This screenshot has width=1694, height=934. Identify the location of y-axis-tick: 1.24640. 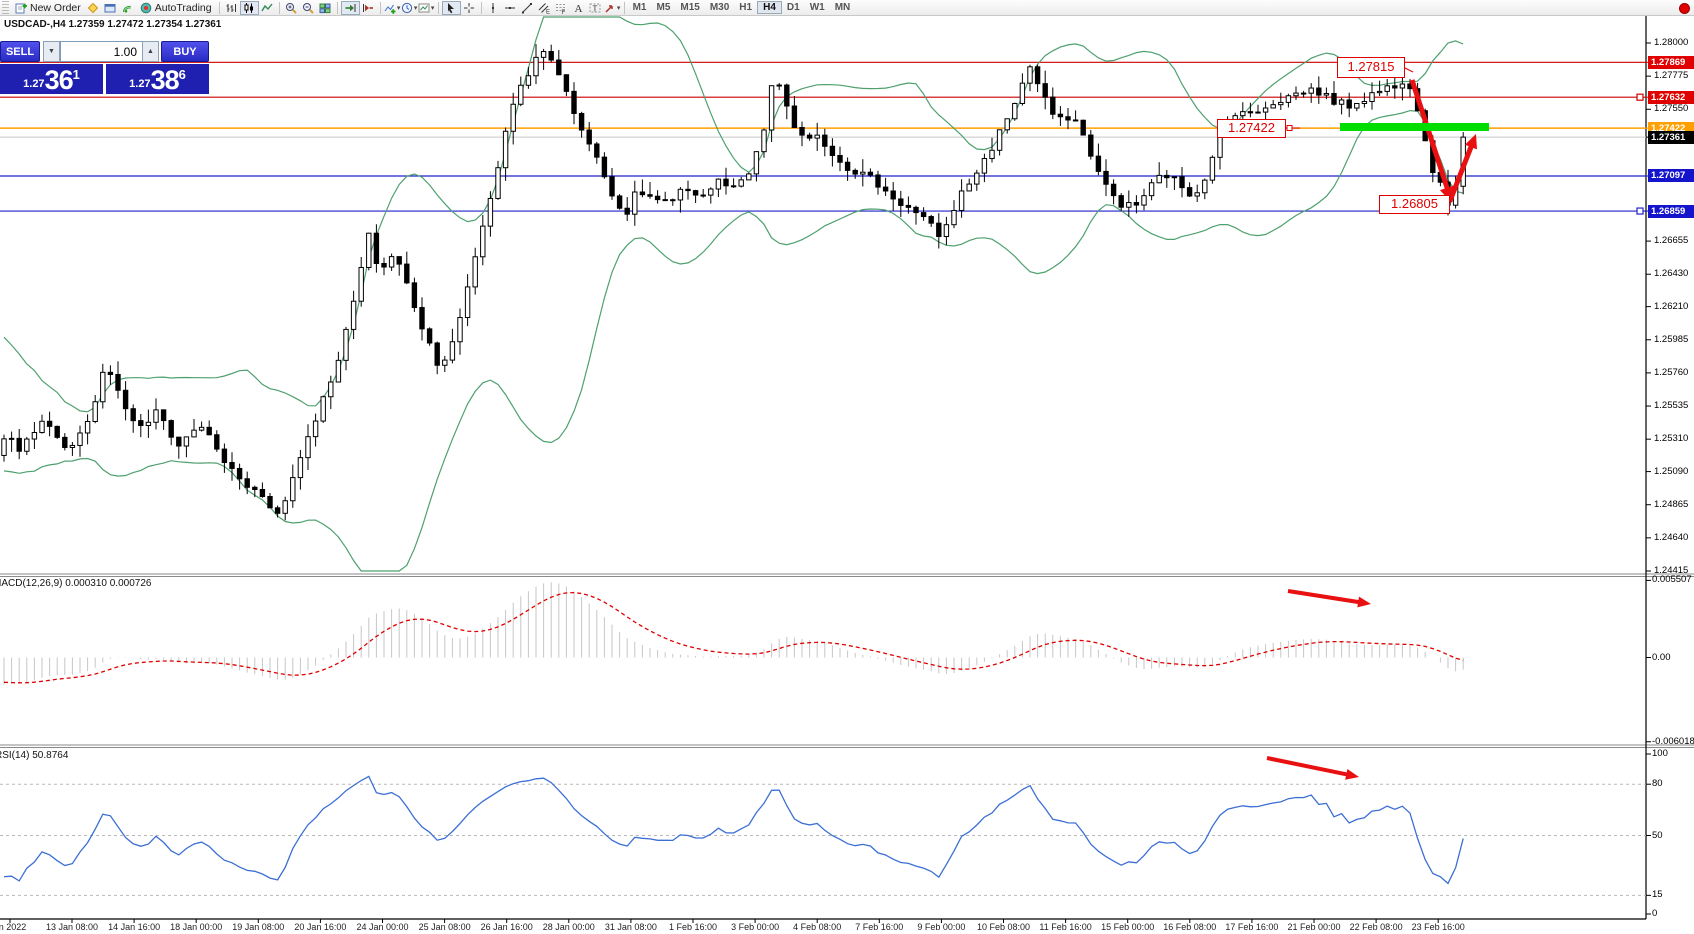
(1671, 537).